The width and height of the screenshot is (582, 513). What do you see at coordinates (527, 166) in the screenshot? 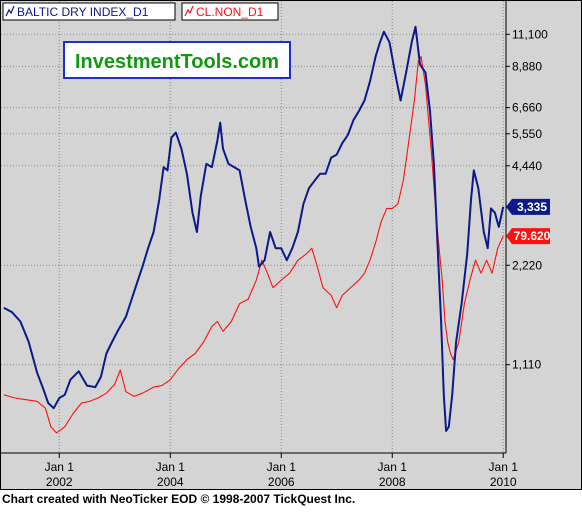
I see `y-tick-label: 4,440` at bounding box center [527, 166].